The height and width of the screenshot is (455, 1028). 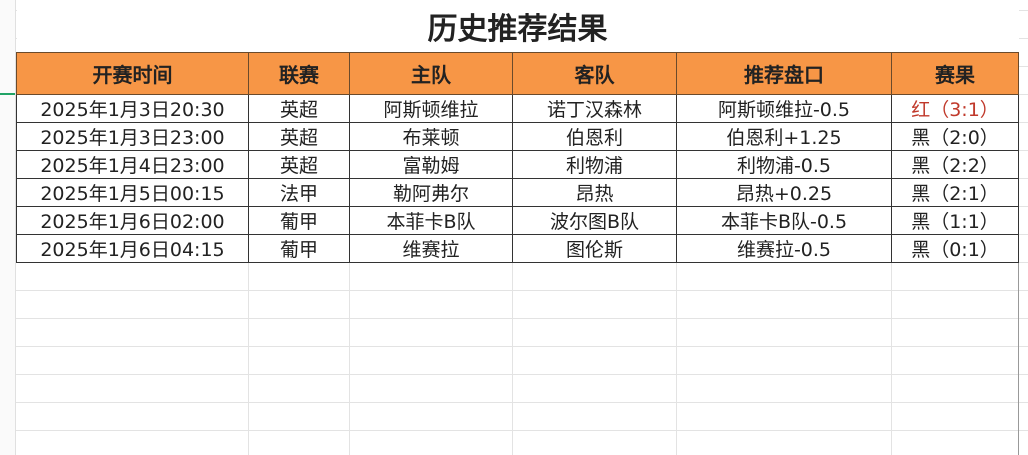 What do you see at coordinates (784, 108) in the screenshot?
I see `recommended-line-cell: 阿斯顿维拉-0.5` at bounding box center [784, 108].